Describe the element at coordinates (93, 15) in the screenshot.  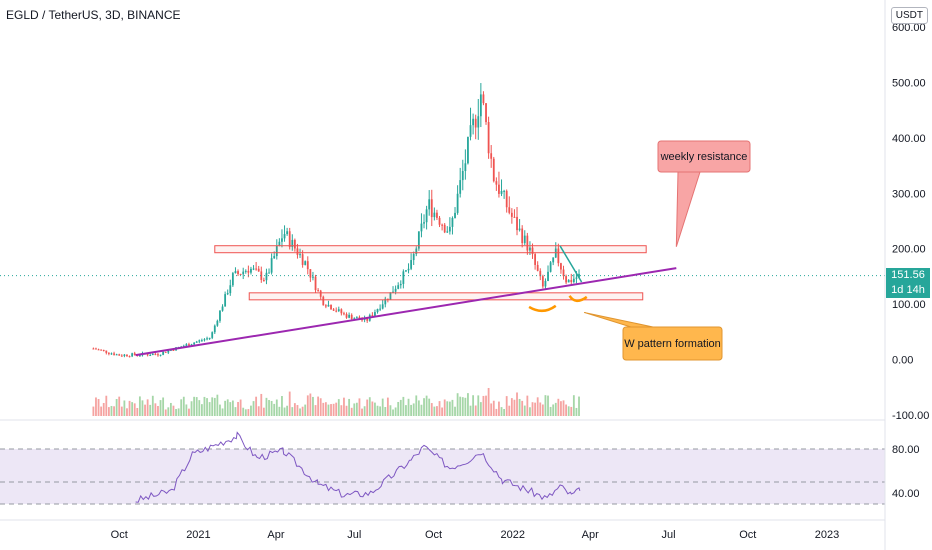
I see `chart-title: EGLD / TetherUS, 3D, BINANCE` at that location.